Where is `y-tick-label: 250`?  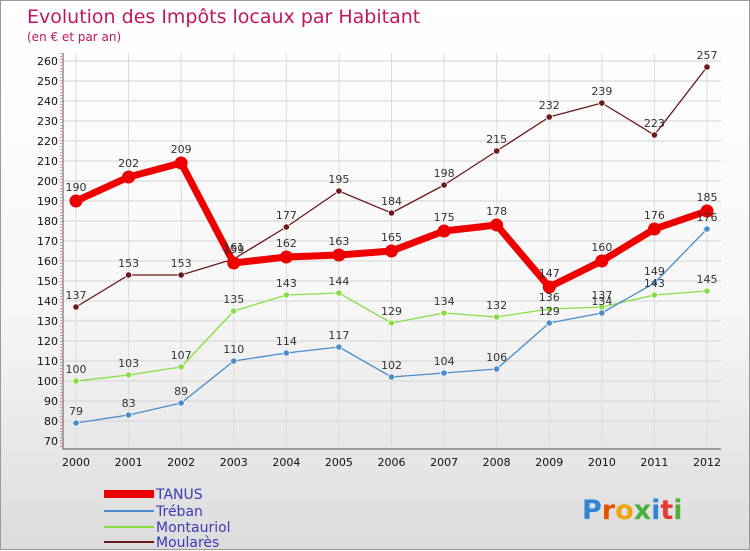 y-tick-label: 250 is located at coordinates (47, 81).